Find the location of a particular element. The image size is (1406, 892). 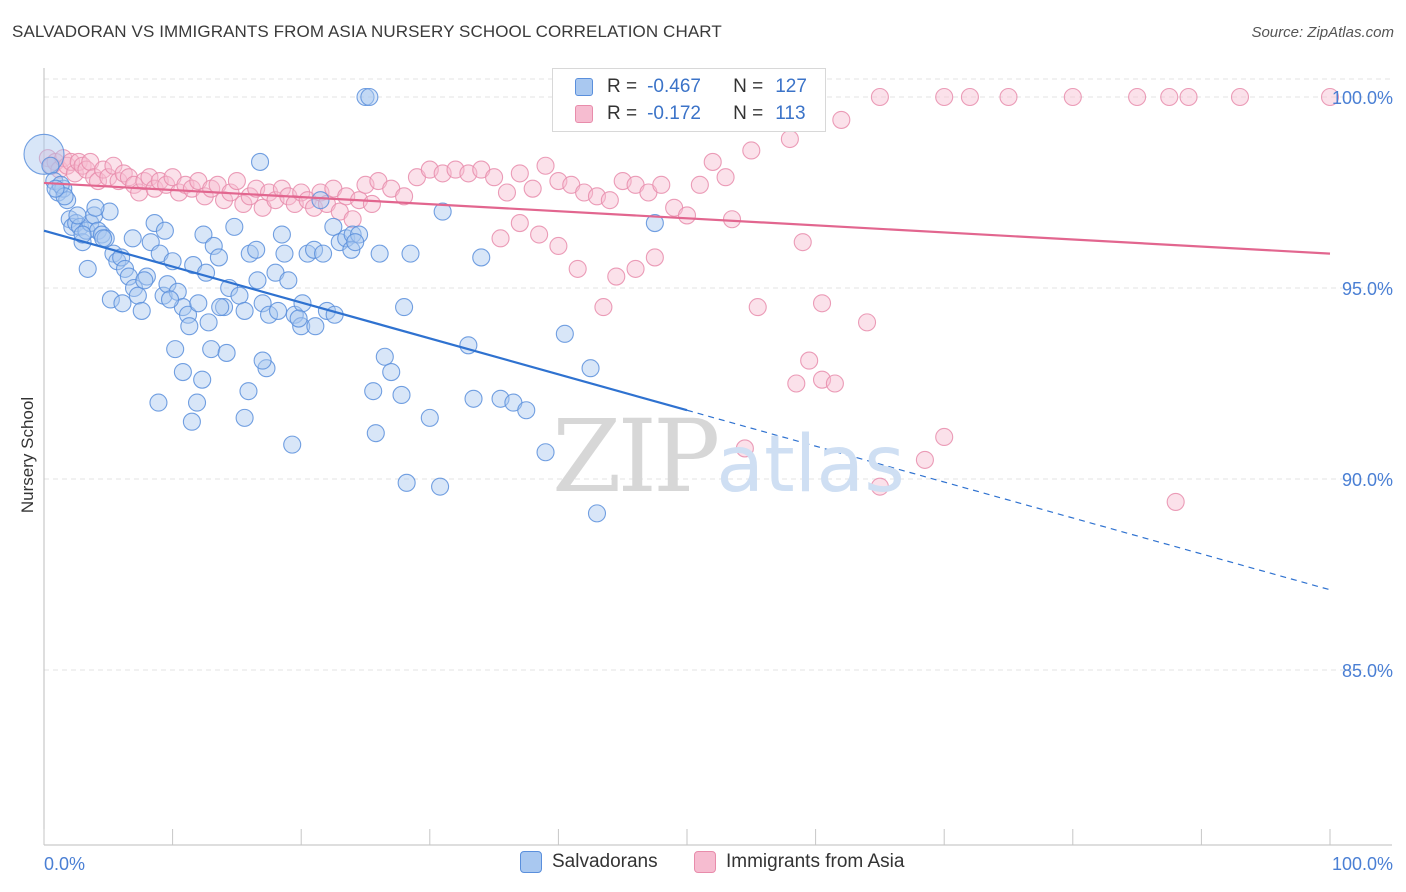

source-label: Source: ZipAtlas.com is located at coordinates (1322, 32).